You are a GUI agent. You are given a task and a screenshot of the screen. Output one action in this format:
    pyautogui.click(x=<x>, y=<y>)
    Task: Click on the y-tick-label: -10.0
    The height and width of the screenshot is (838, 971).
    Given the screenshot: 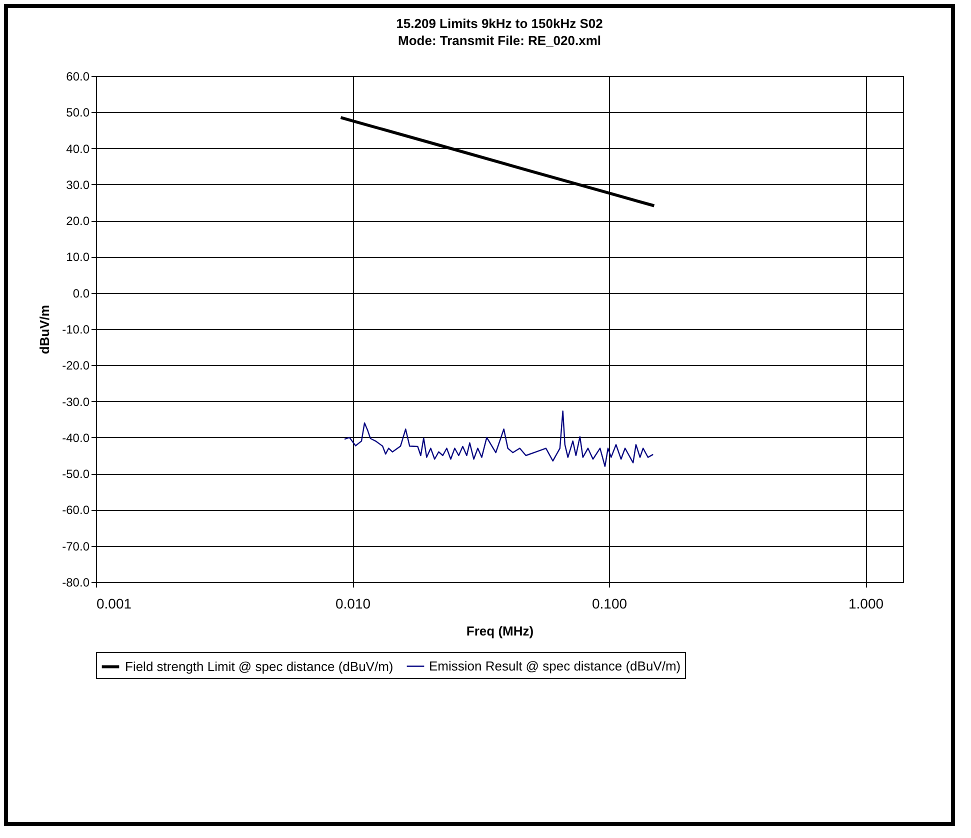 What is the action you would take?
    pyautogui.click(x=76, y=329)
    